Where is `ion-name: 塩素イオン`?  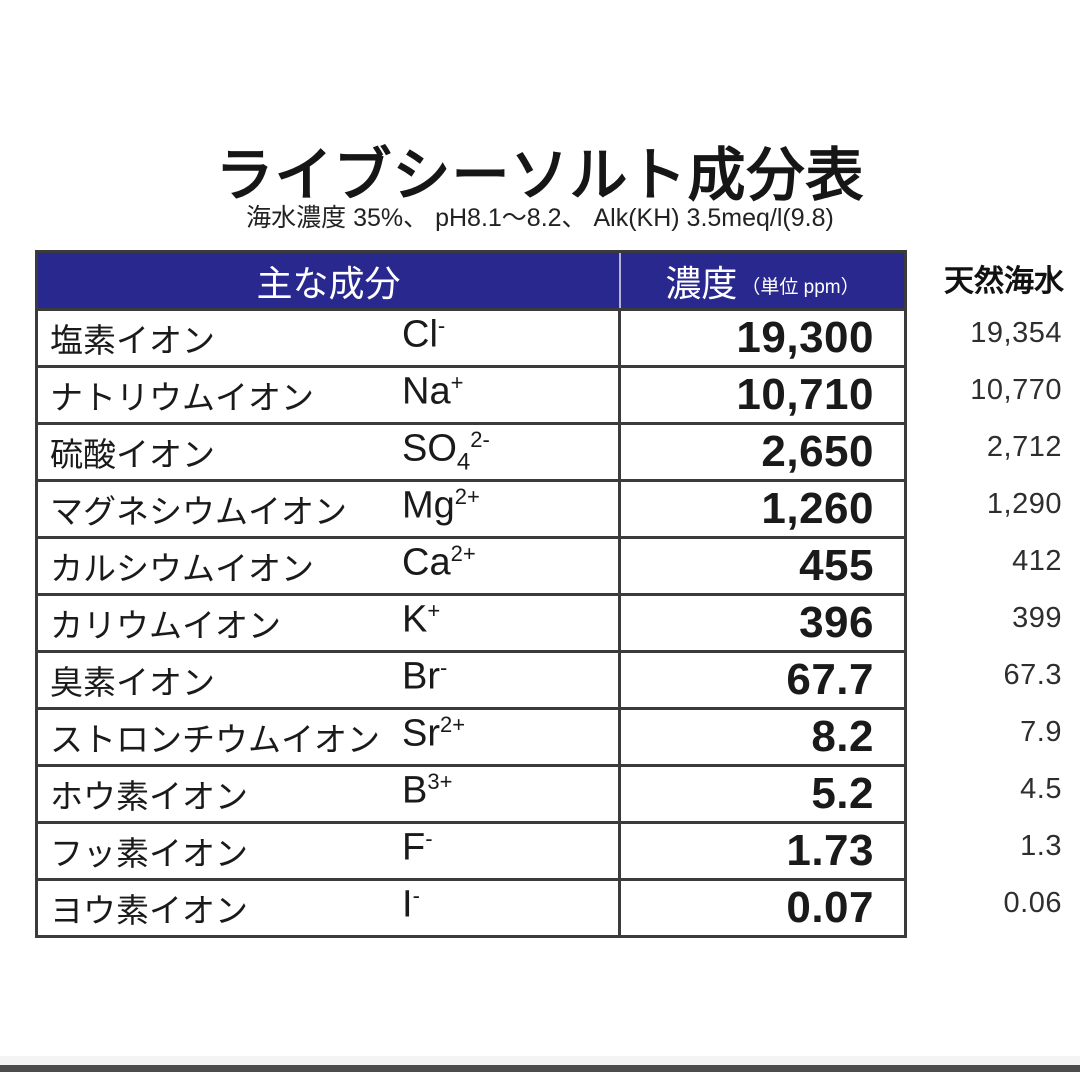 ion-name: 塩素イオン is located at coordinates (132, 340).